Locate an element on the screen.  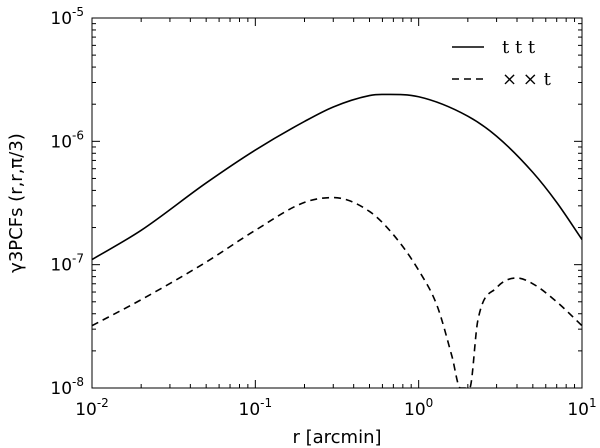
y-tick-label: 10⁻⁶ is located at coordinates (67, 140).